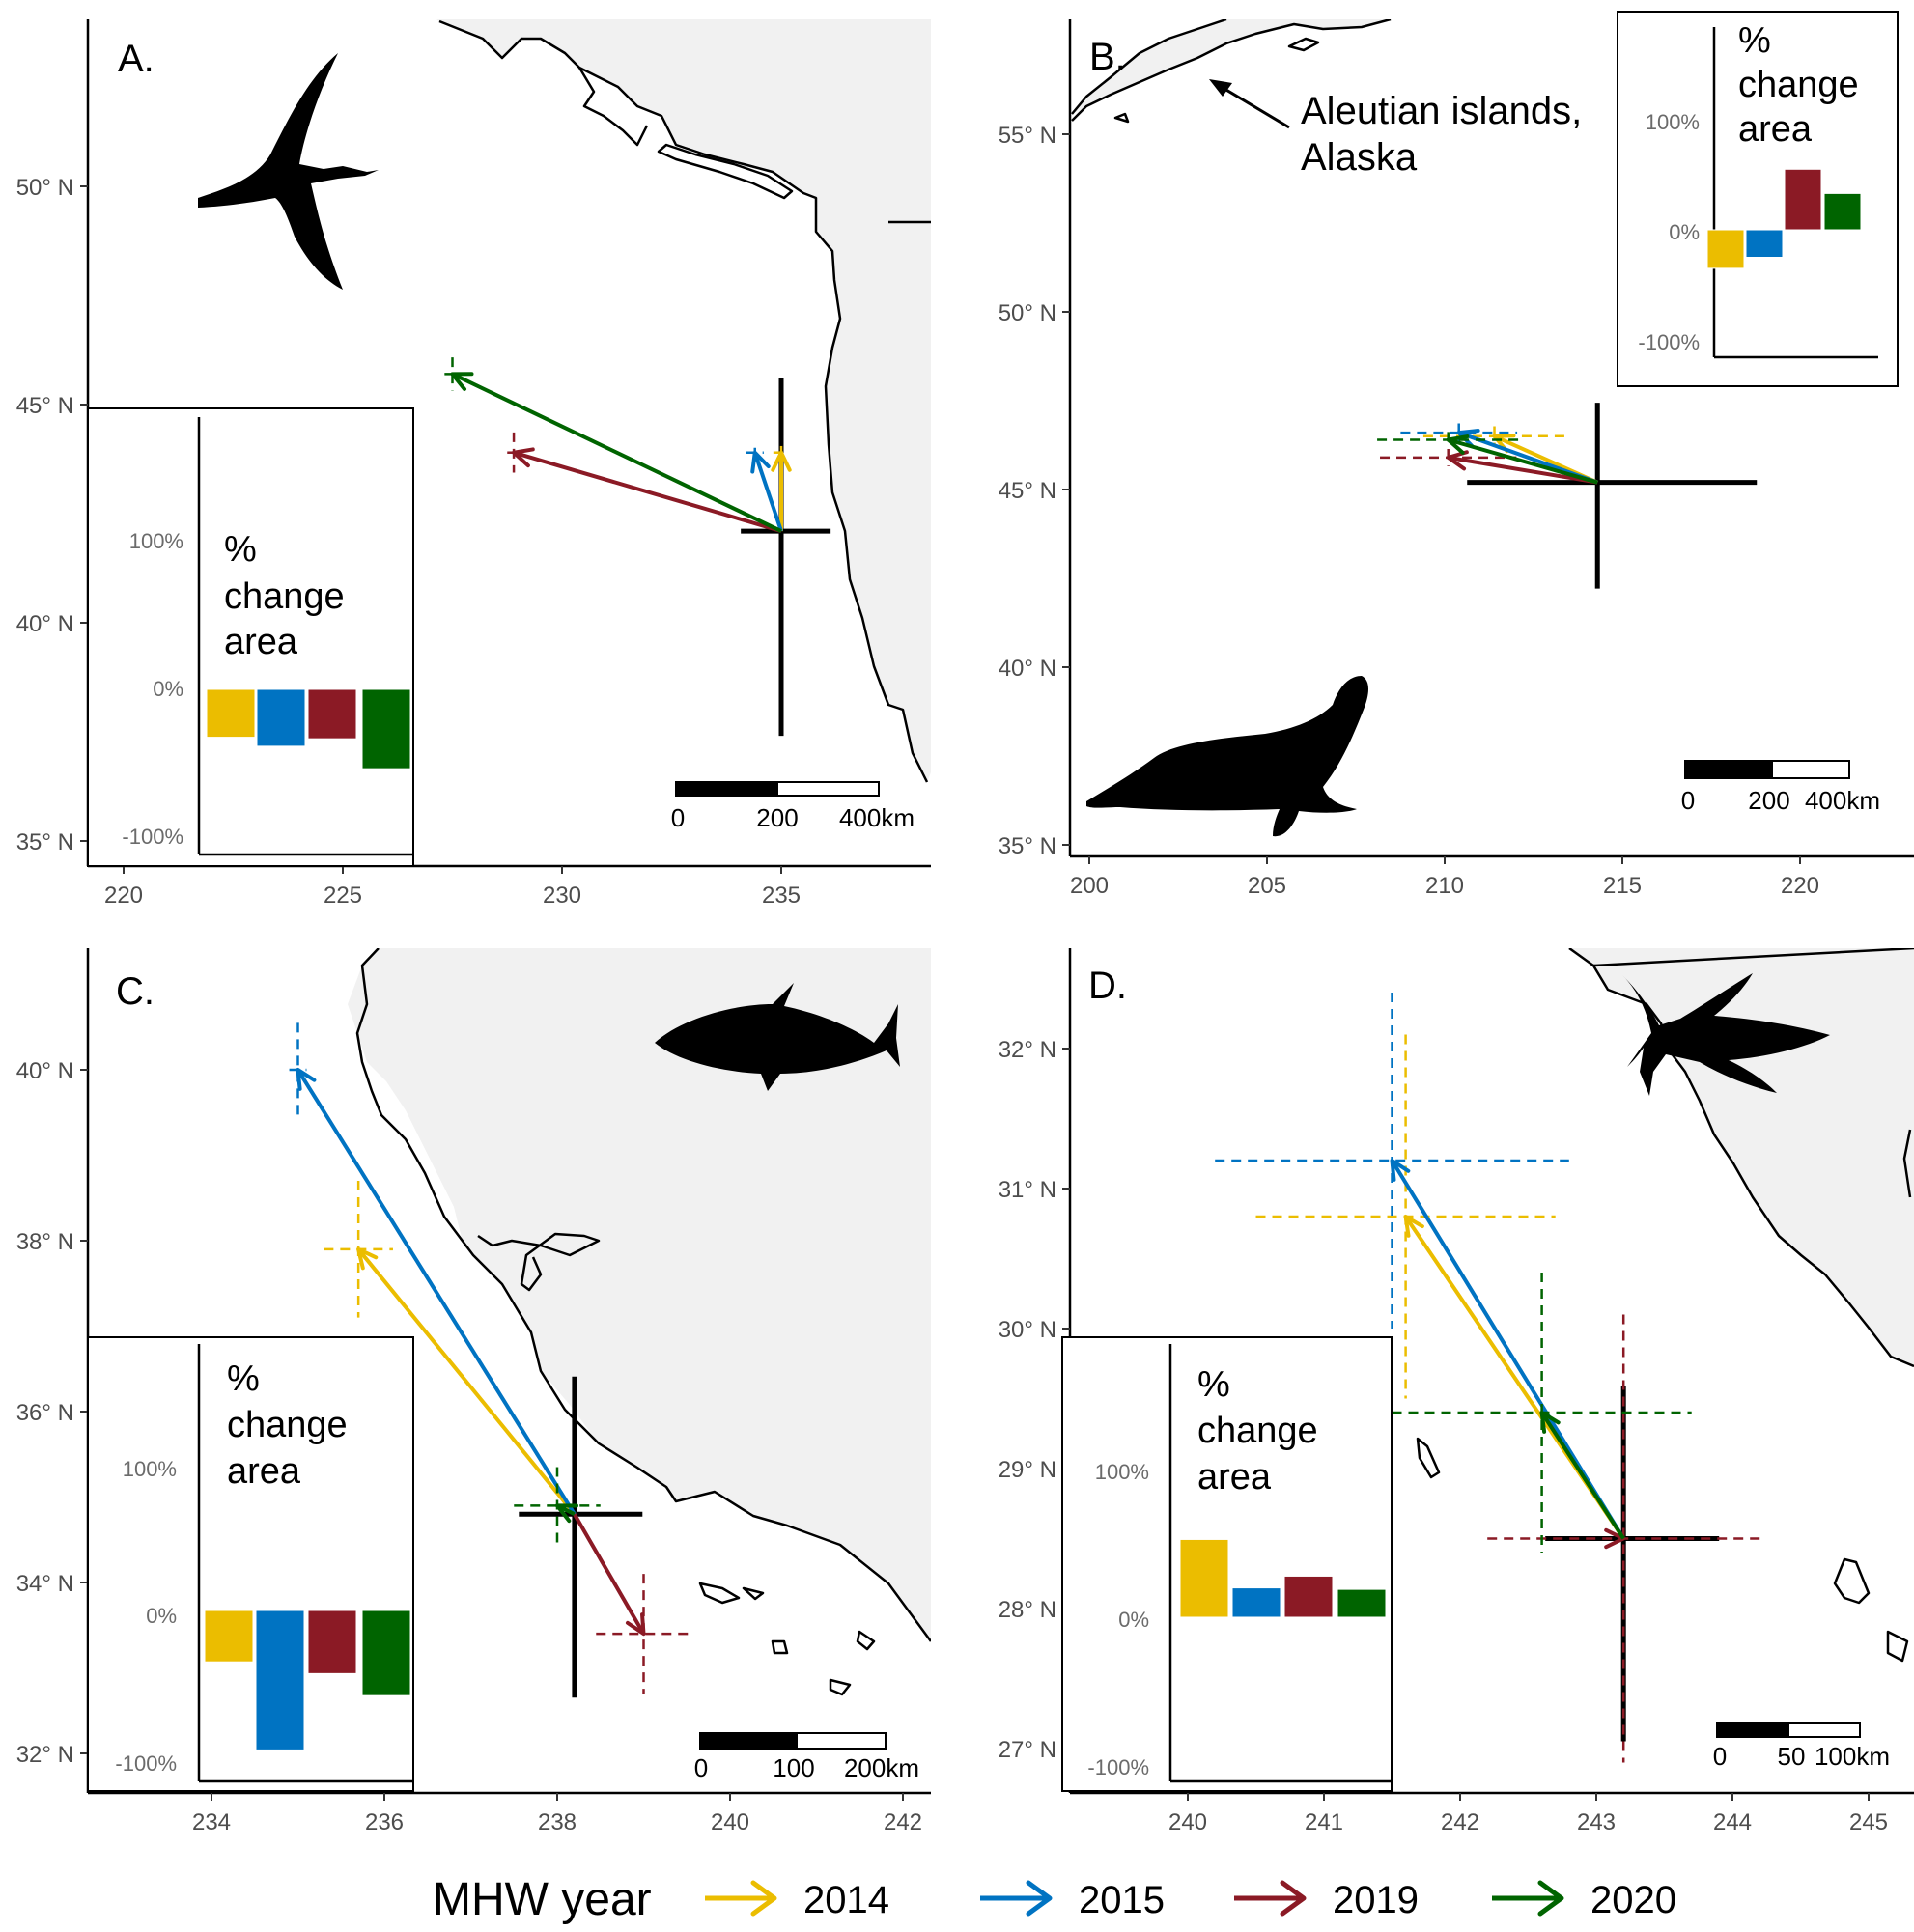  What do you see at coordinates (261, 642) in the screenshot?
I see `inset-title-3: area` at bounding box center [261, 642].